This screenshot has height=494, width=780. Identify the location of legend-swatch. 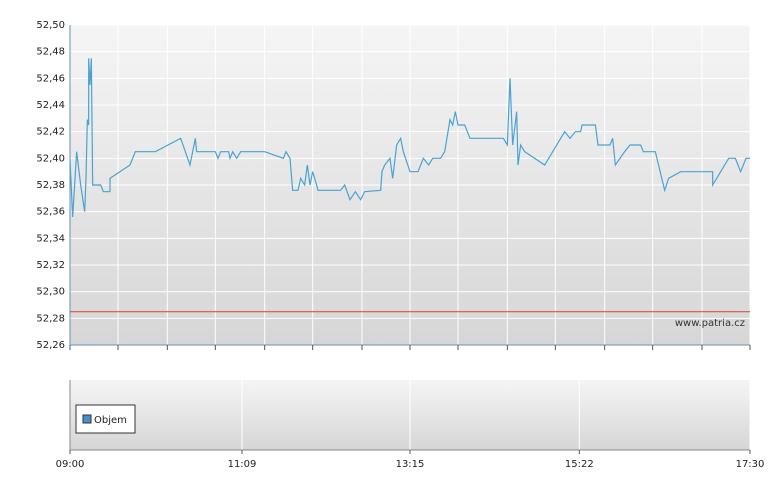
(87, 419).